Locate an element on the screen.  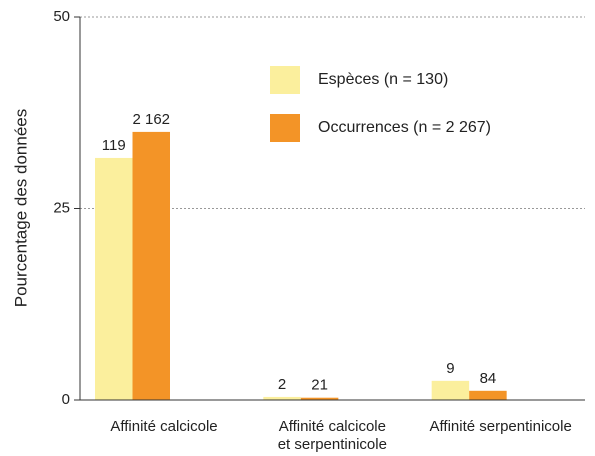
y-tick-label: 0 is located at coordinates (66, 399).